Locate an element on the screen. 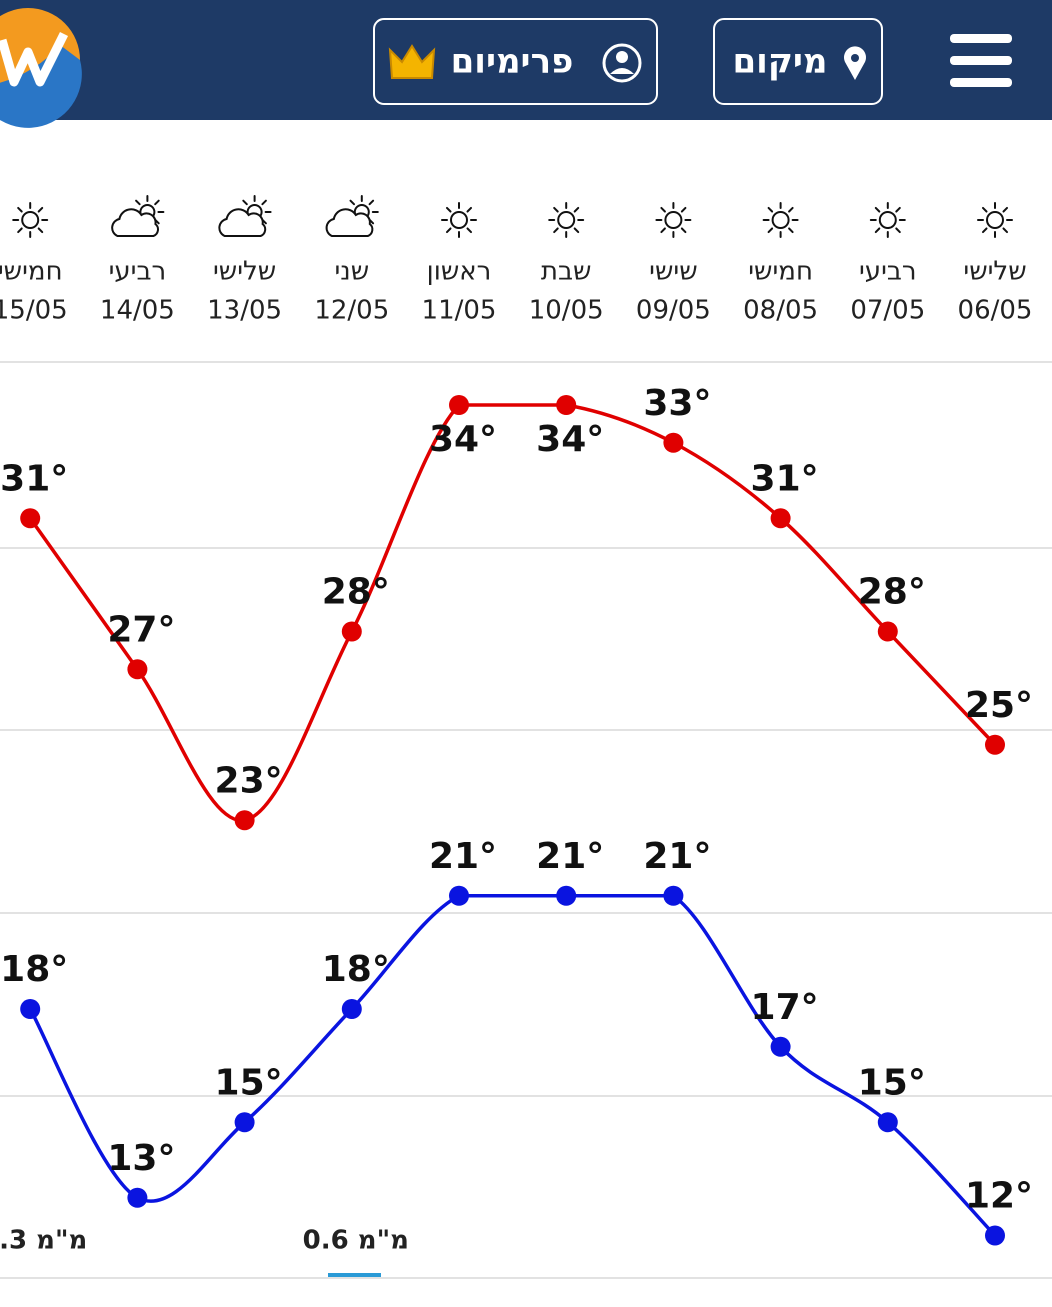  premium-label: פרימיום is located at coordinates (512, 62).